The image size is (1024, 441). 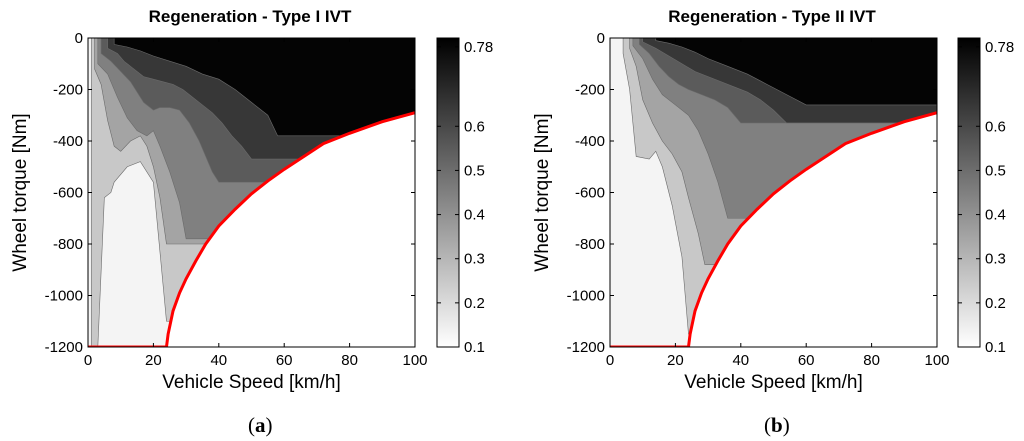 I want to click on chart-0-y-tick-label-6: -1200, so click(x=64, y=347).